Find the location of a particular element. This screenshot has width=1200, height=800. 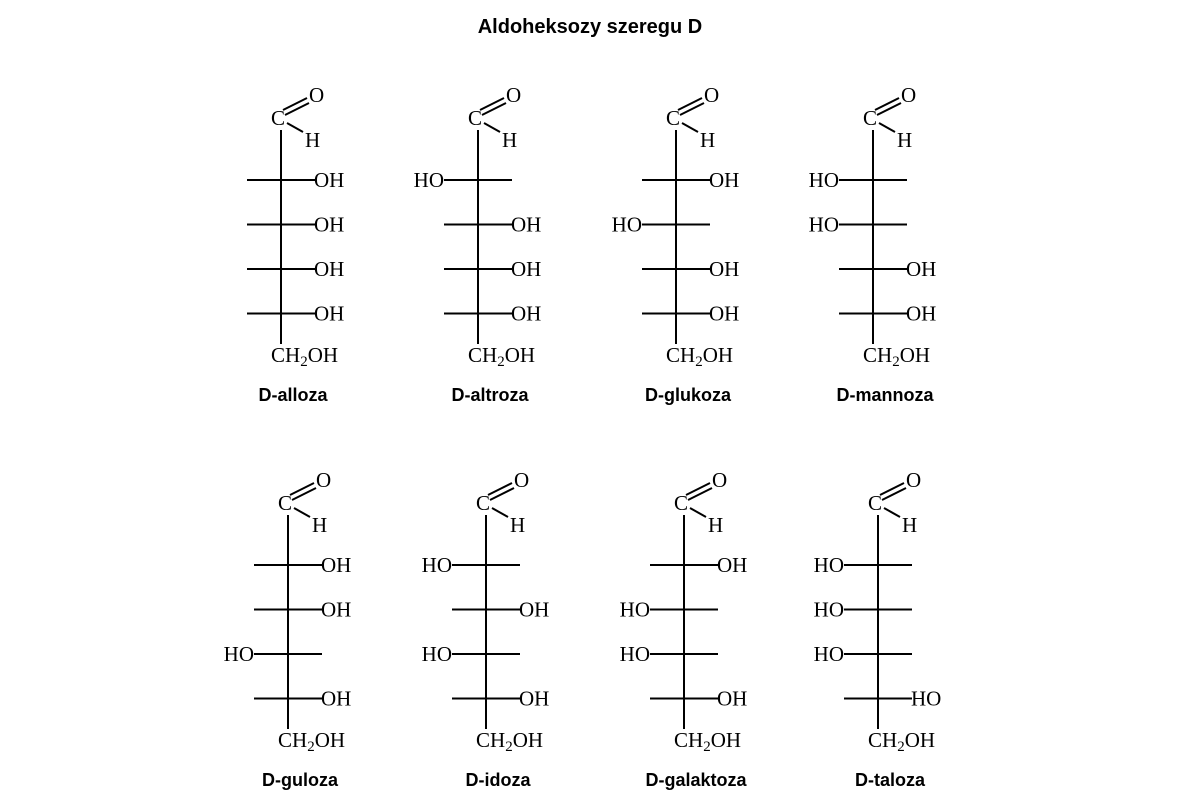

molecule-name: D-guloza is located at coordinates (300, 780).